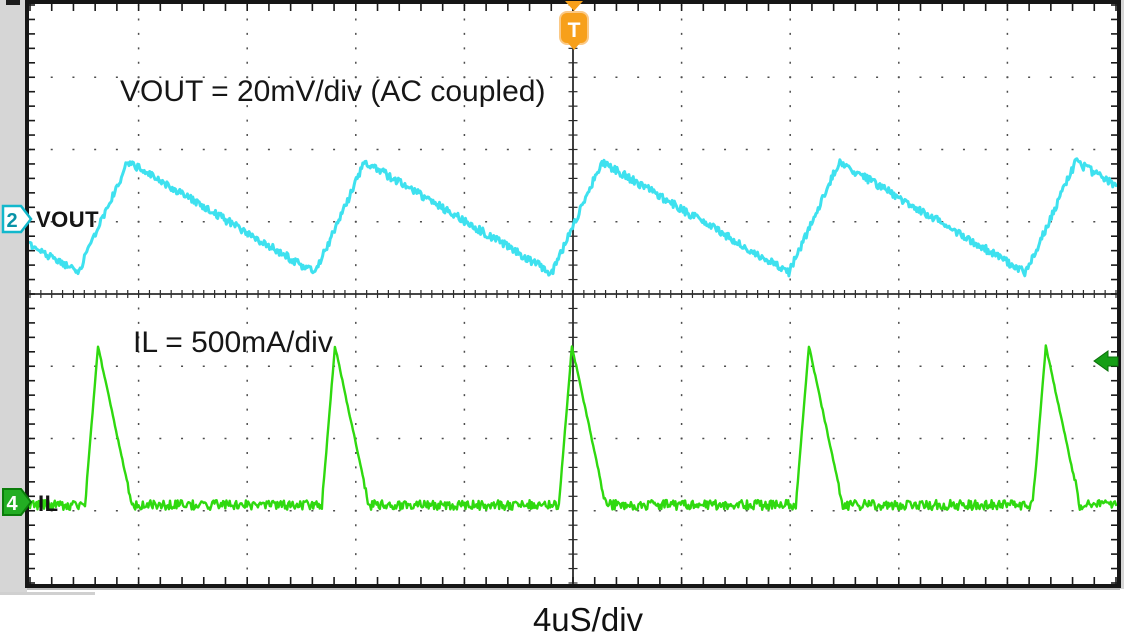 This screenshot has width=1124, height=644. I want to click on trigger-marker-label: T, so click(574, 30).